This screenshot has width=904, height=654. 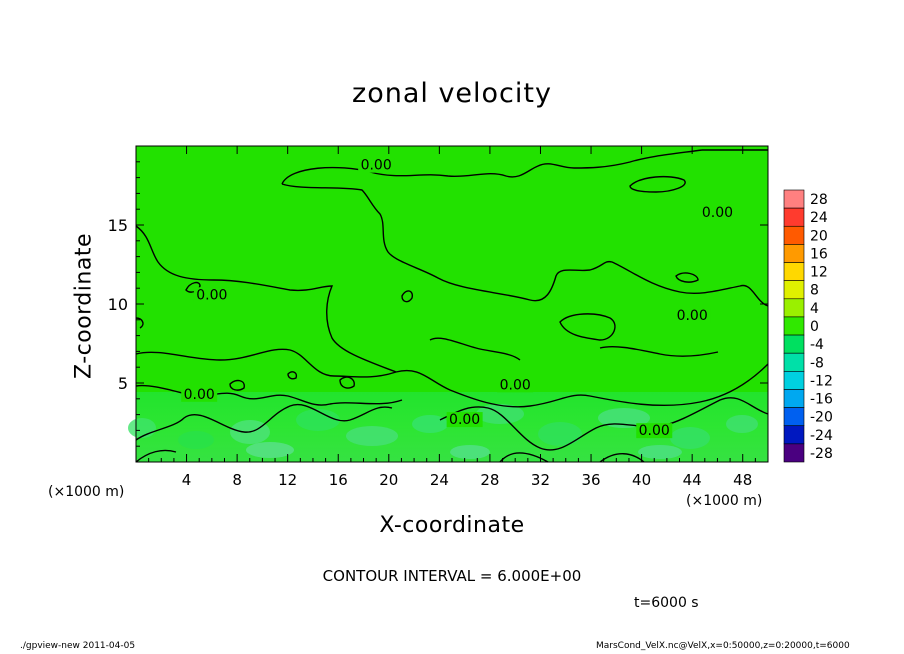 What do you see at coordinates (452, 576) in the screenshot?
I see `contour-interval-label: CONTOUR INTERVAL = 6.000E+00` at bounding box center [452, 576].